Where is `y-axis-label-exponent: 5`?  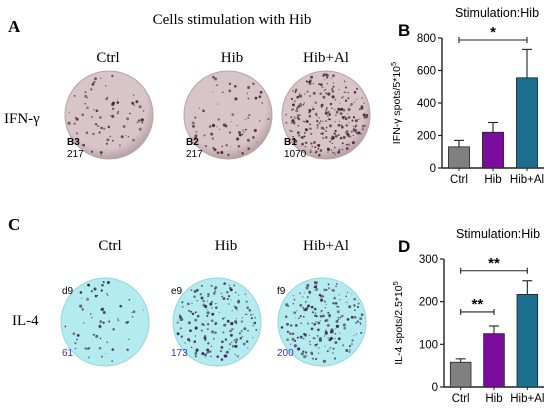
y-axis-label-exponent: 5 is located at coordinates (395, 283).